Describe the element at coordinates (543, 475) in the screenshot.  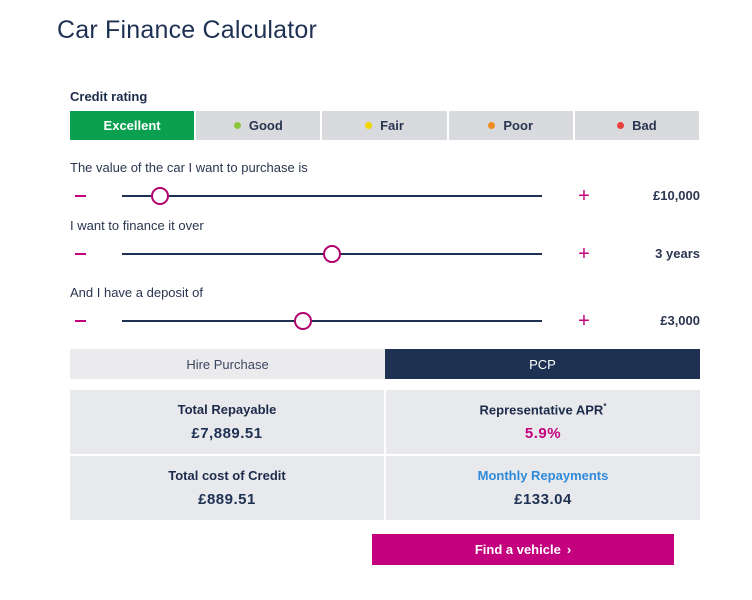
I see `monthly-repayments-link: Monthly Repayments` at that location.